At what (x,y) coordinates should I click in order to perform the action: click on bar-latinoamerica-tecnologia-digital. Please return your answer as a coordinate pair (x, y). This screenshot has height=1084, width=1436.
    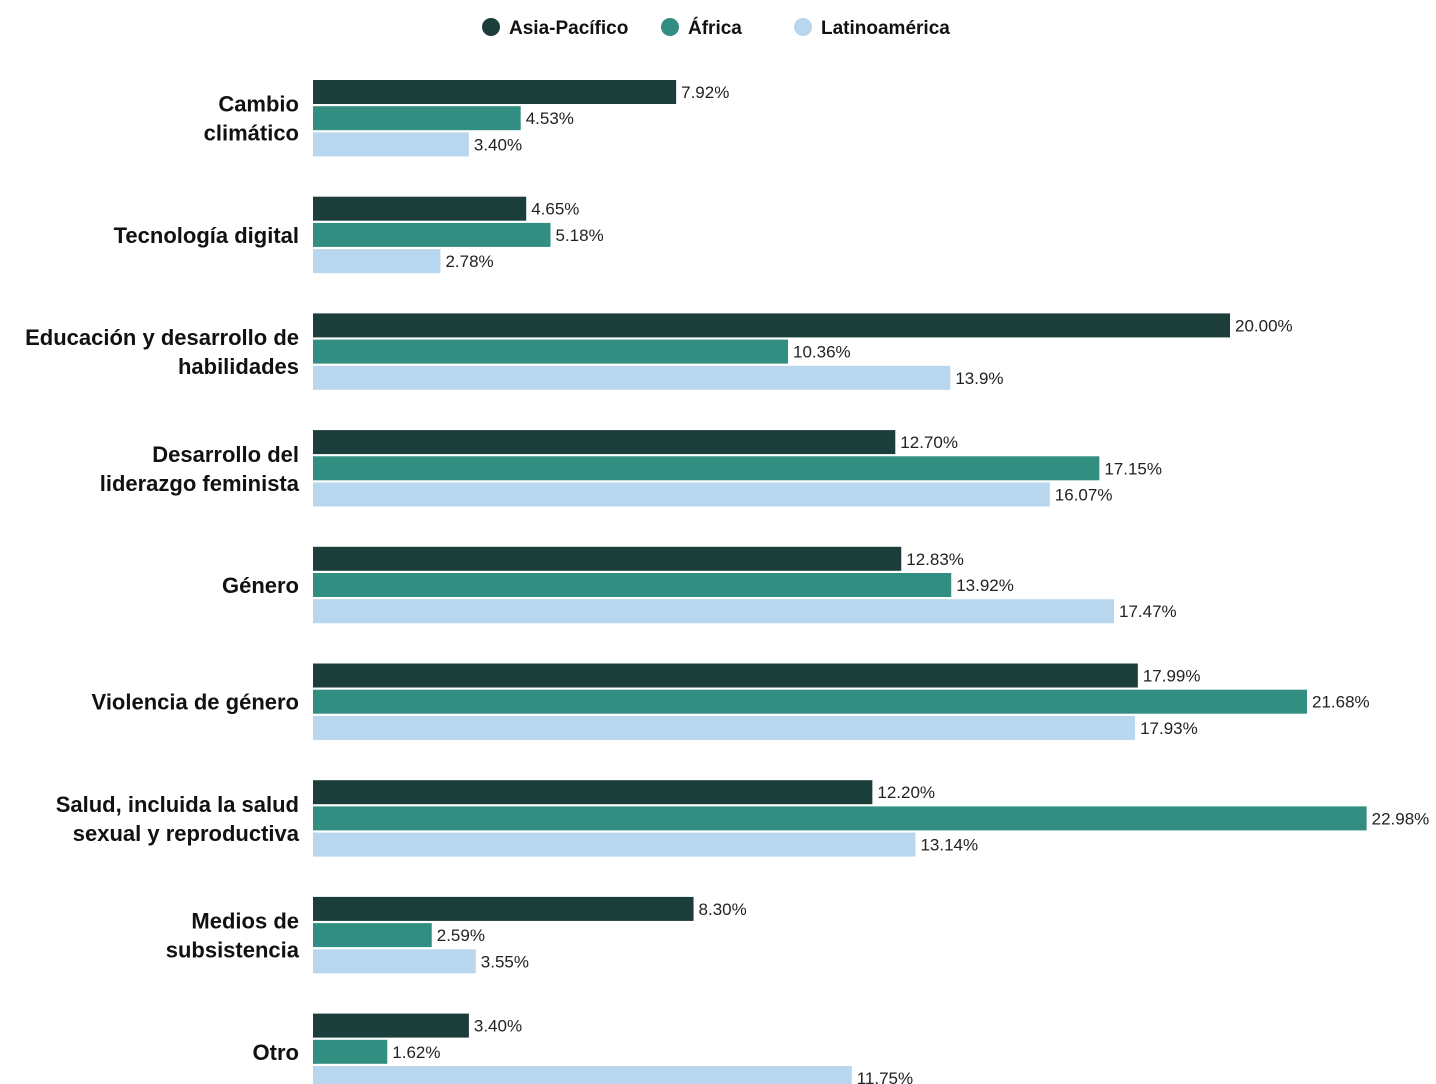
    Looking at the image, I should click on (377, 261).